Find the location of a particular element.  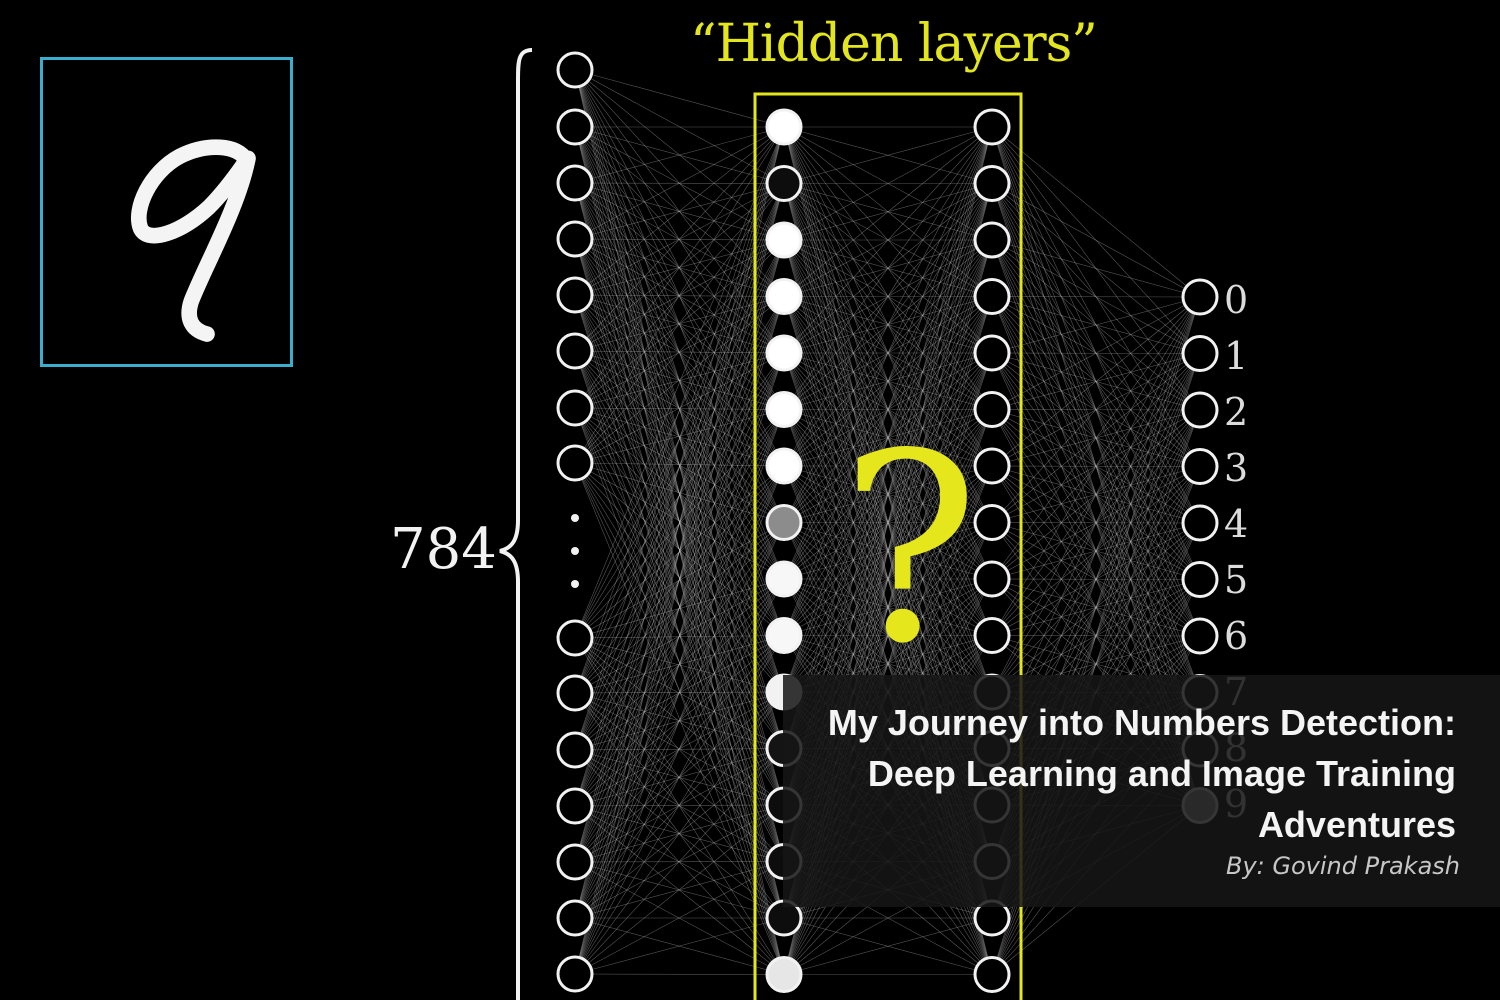

output-label-3: 3 is located at coordinates (1236, 468).